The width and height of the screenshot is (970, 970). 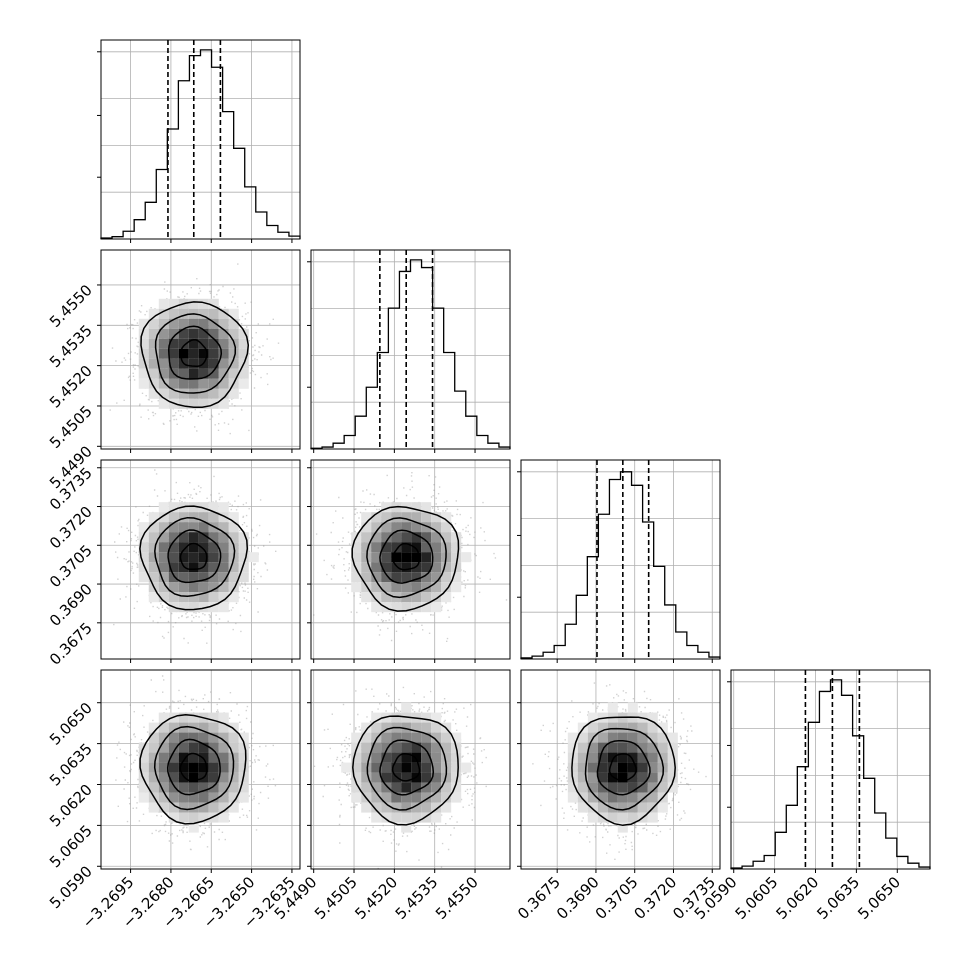 I want to click on x-tick-label-3-2: 5.0620, so click(x=797, y=898).